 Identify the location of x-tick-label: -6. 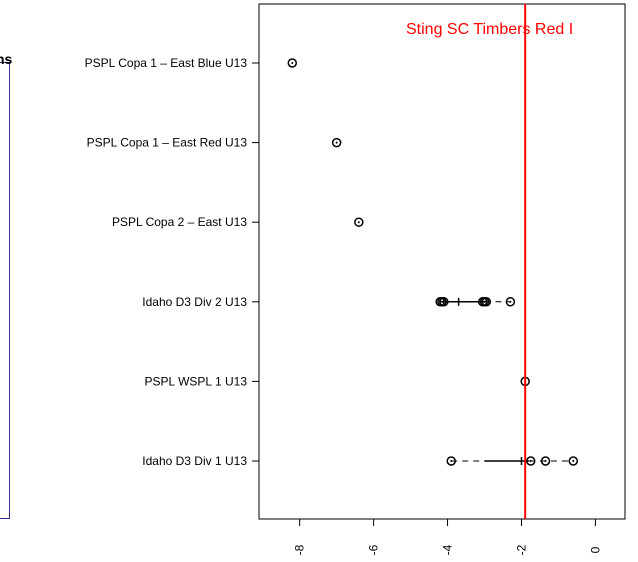
(374, 549).